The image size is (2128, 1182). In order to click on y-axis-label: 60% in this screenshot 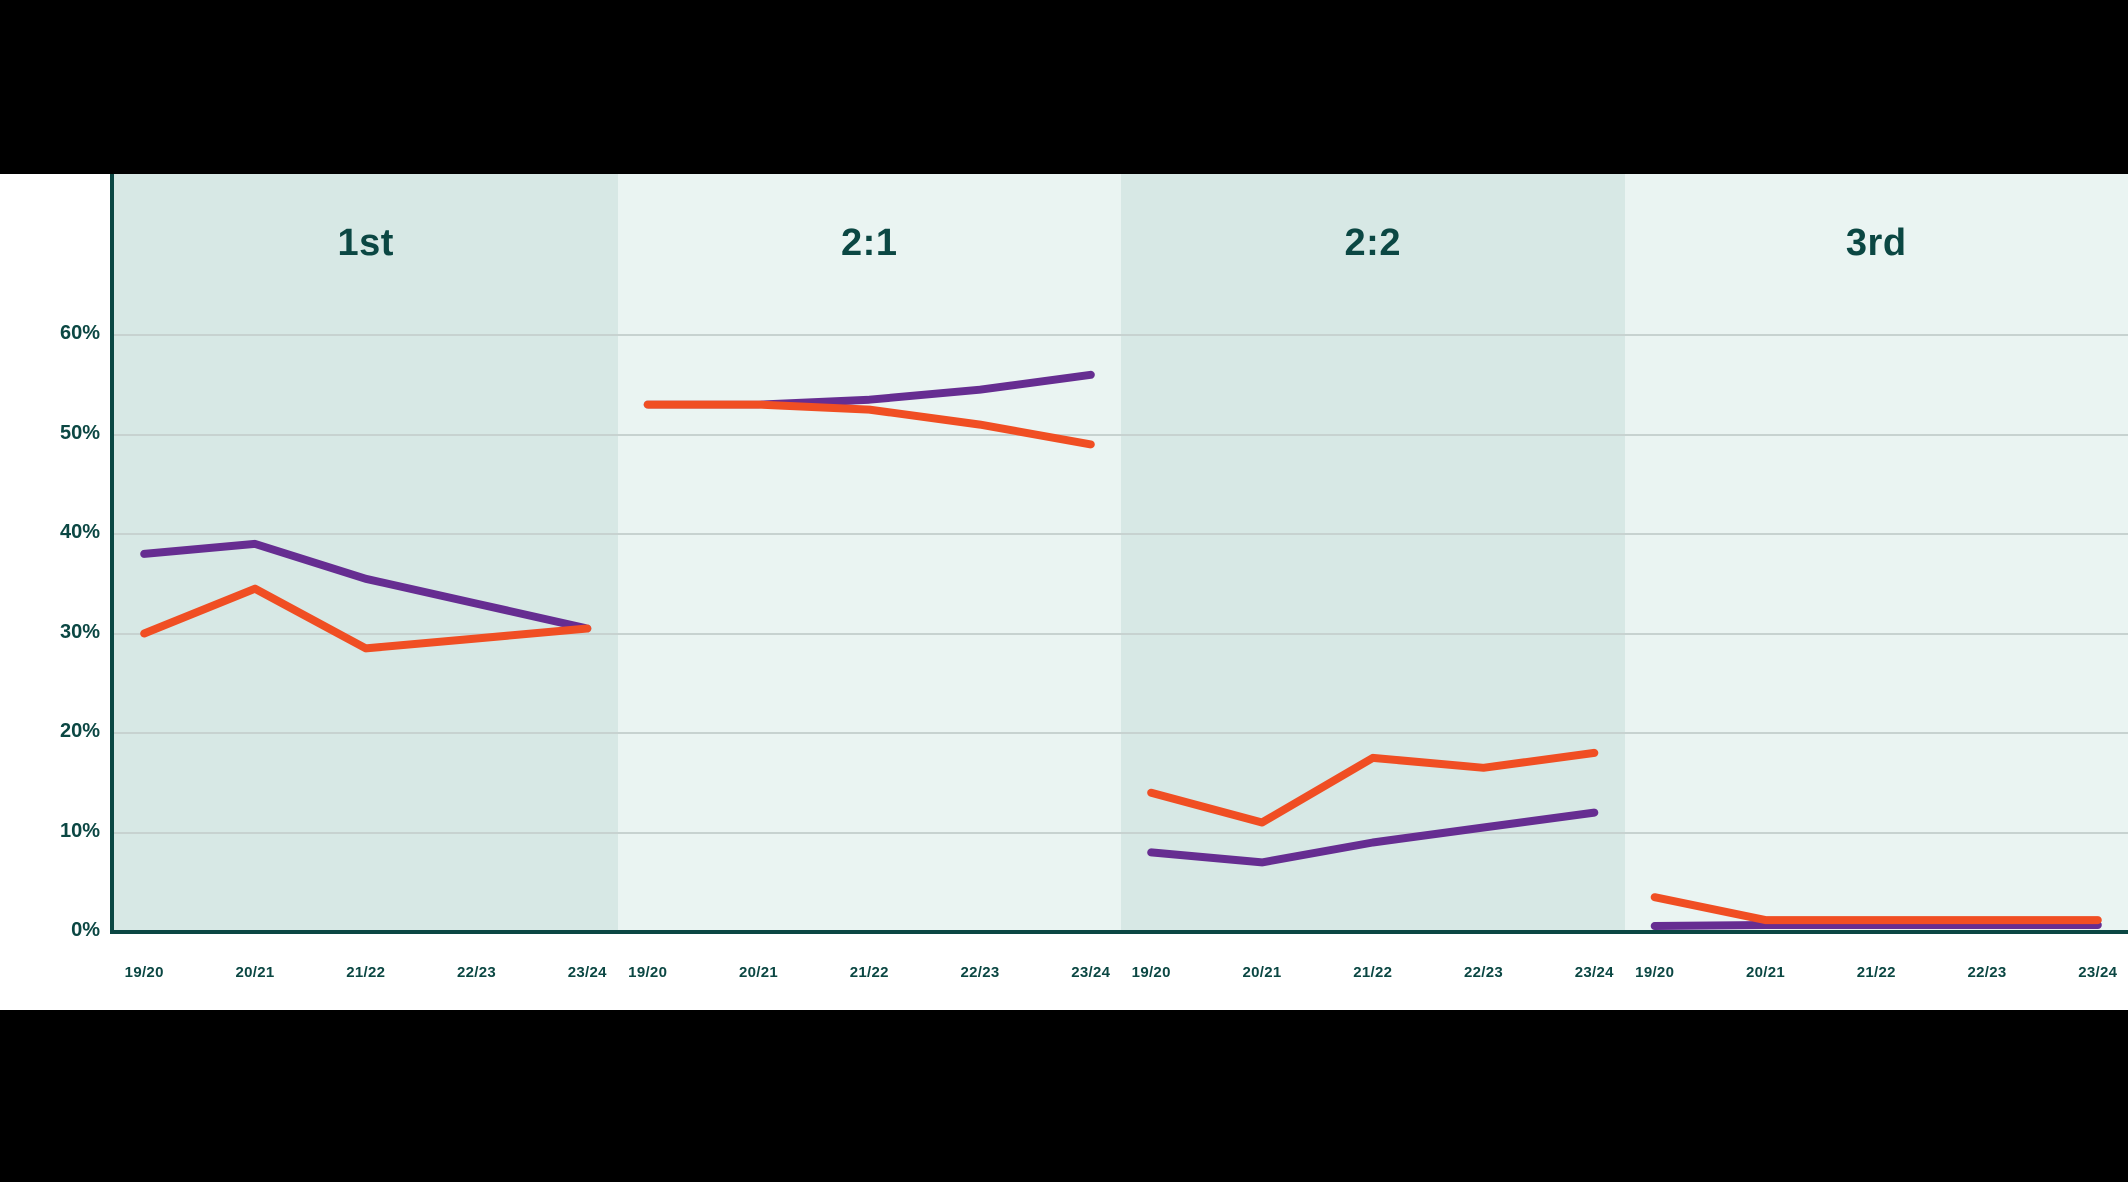, I will do `click(79, 333)`.